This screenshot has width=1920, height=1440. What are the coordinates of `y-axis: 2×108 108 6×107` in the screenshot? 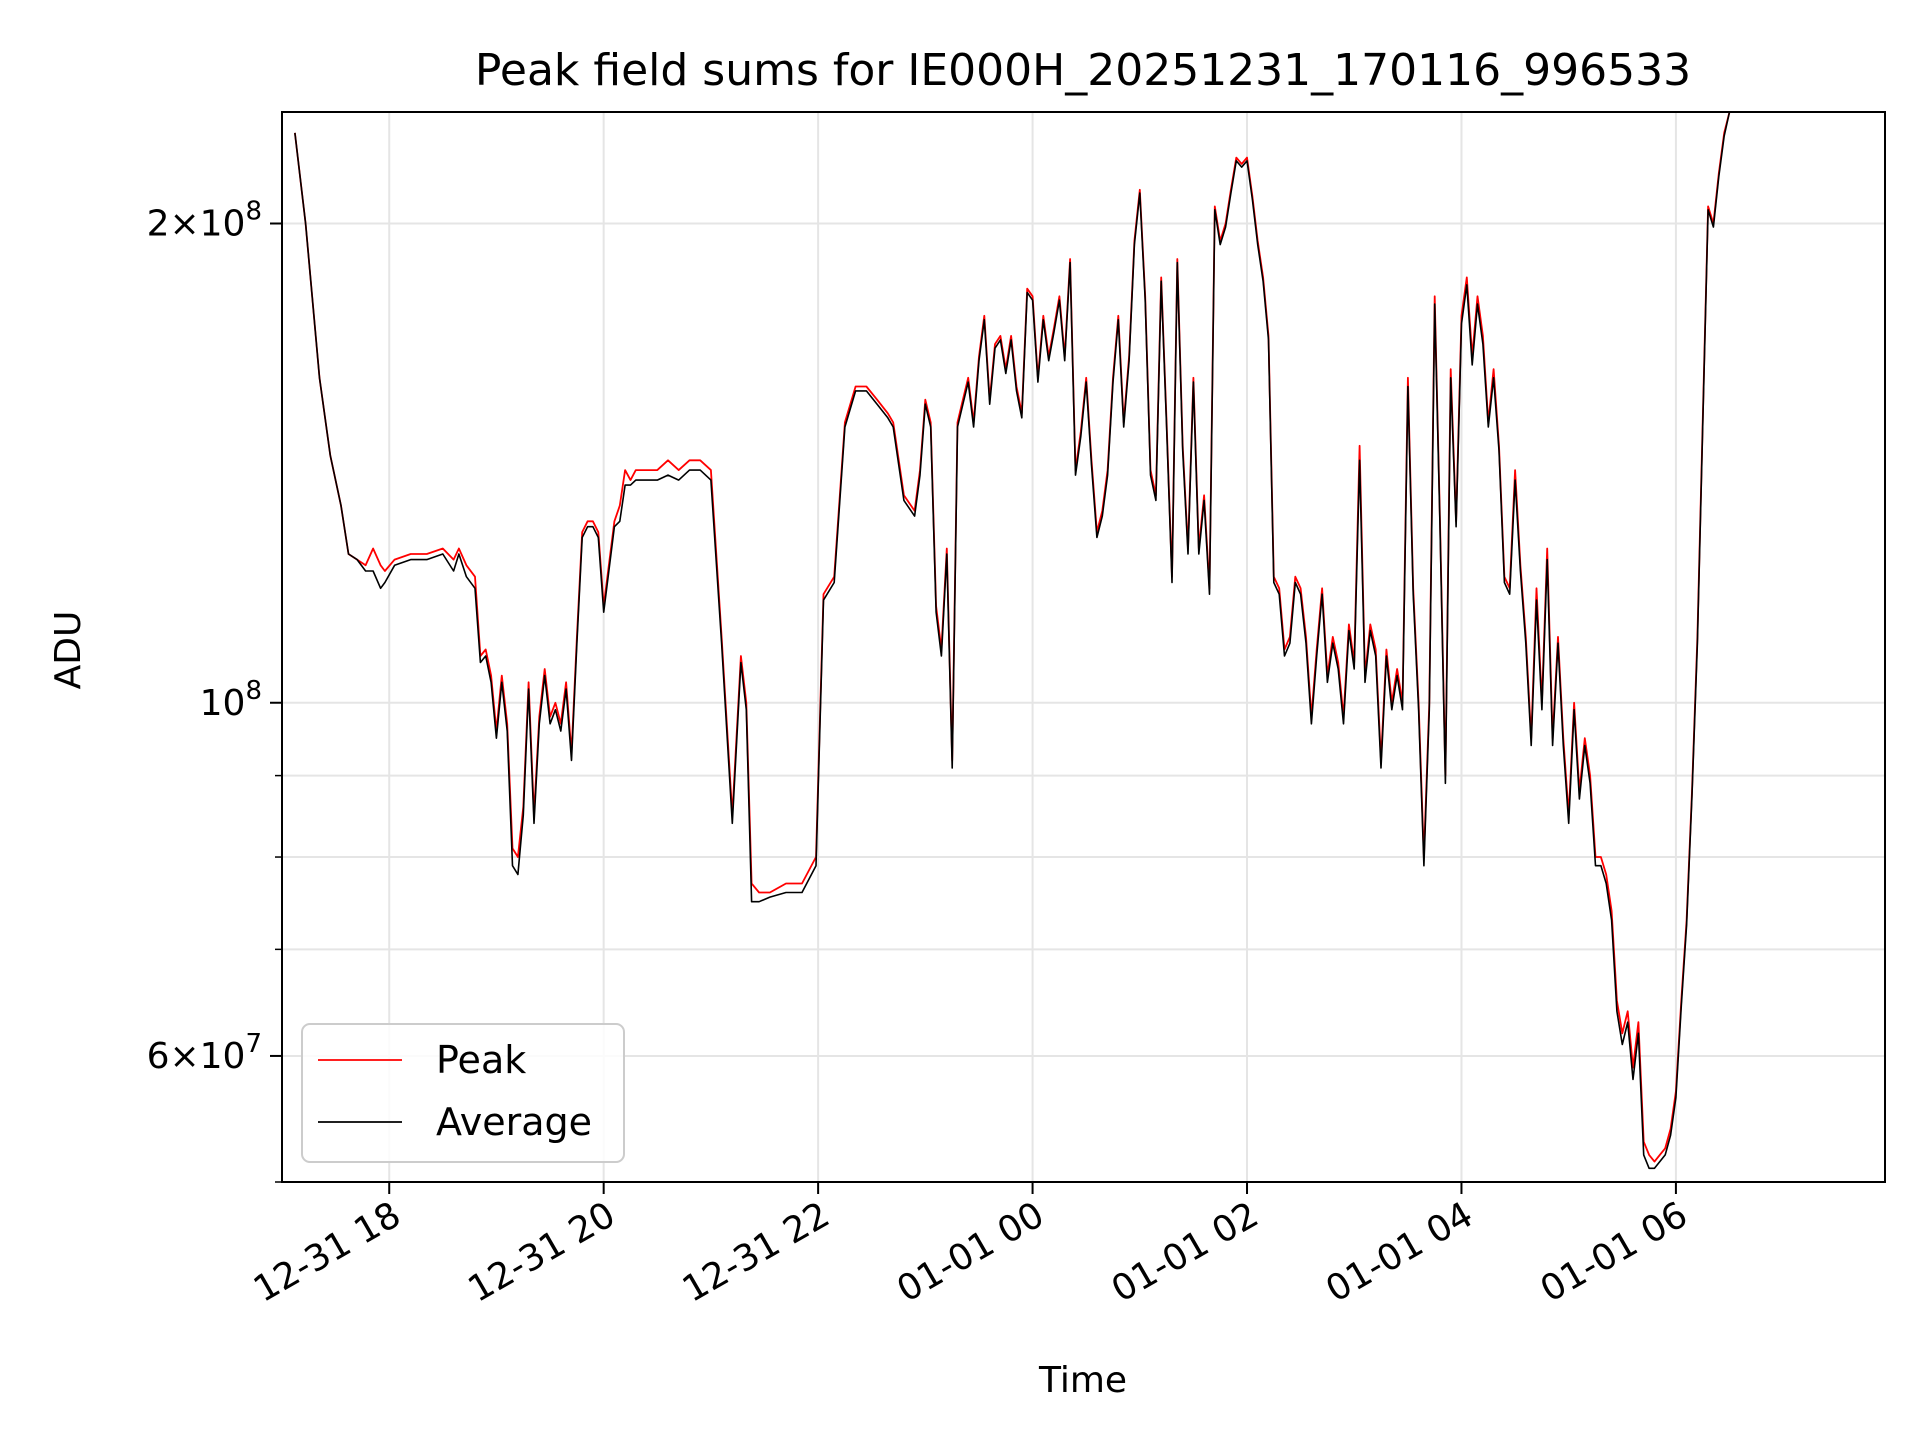 It's located at (214, 690).